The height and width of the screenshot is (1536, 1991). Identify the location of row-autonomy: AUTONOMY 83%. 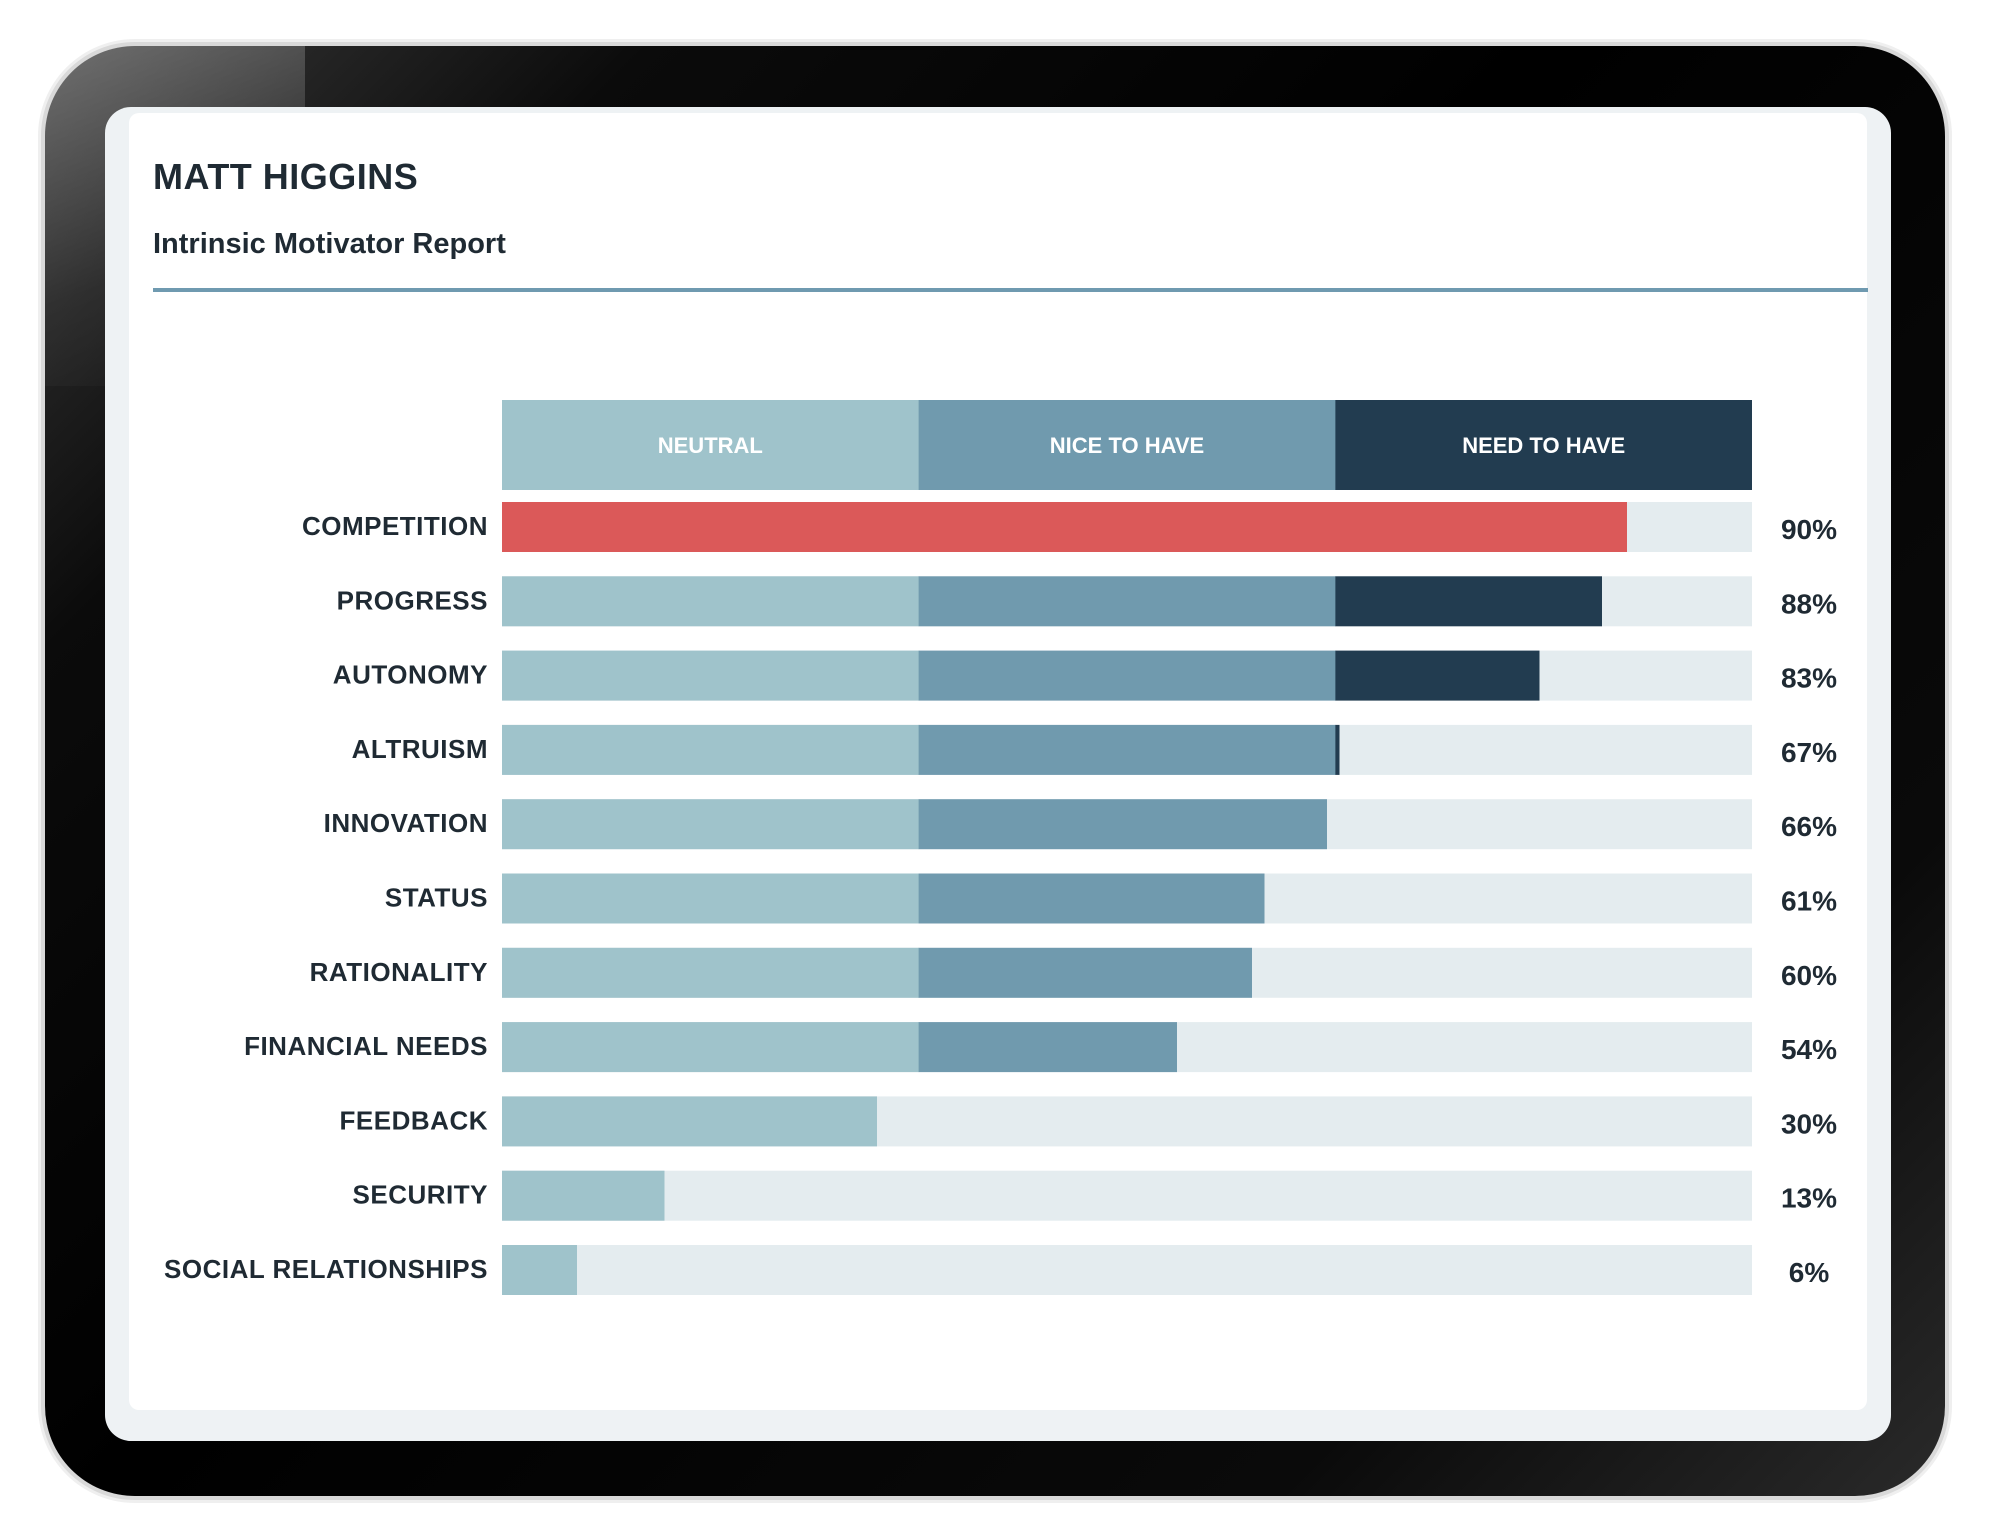
(1085, 675).